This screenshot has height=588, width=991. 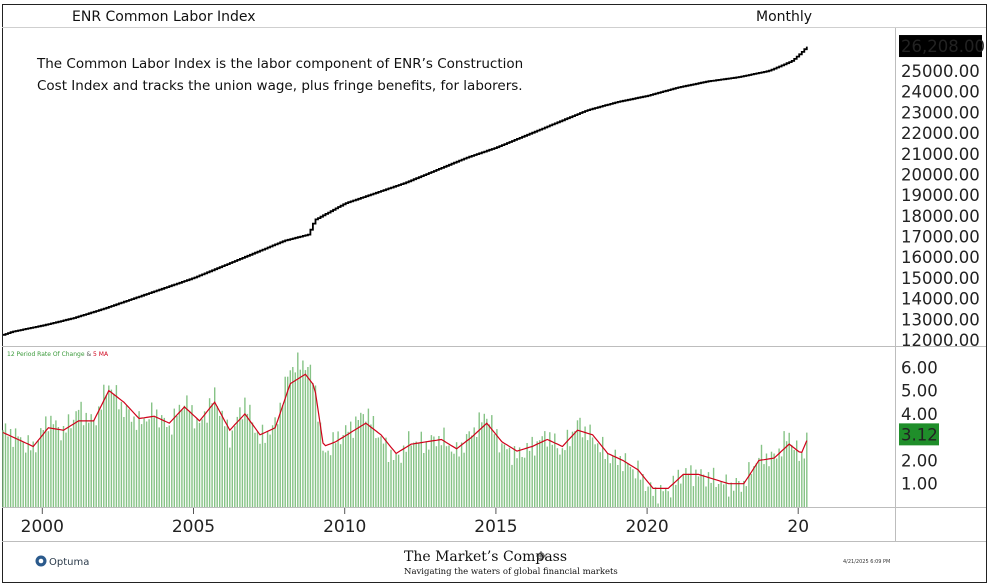 What do you see at coordinates (69, 562) in the screenshot?
I see `optuma-logo-text: Optuma` at bounding box center [69, 562].